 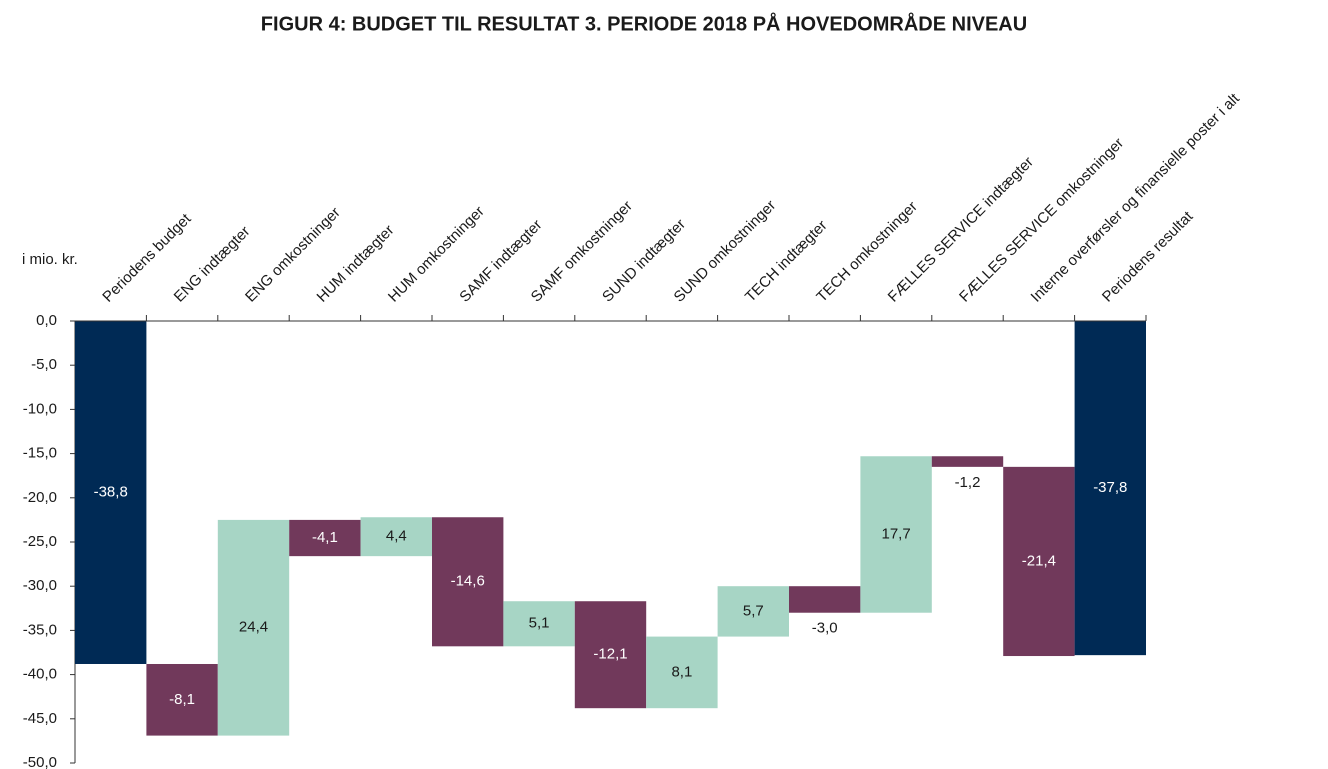 I want to click on x-tick-label: ENG indtægter, so click(x=212, y=264).